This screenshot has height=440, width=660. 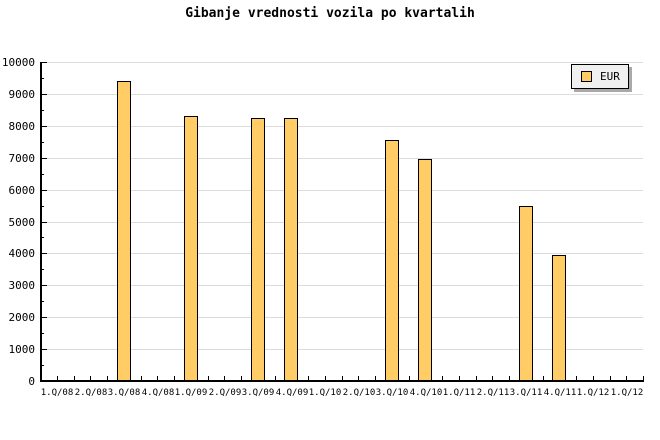 What do you see at coordinates (22, 317) in the screenshot?
I see `y-axis-label: 2000` at bounding box center [22, 317].